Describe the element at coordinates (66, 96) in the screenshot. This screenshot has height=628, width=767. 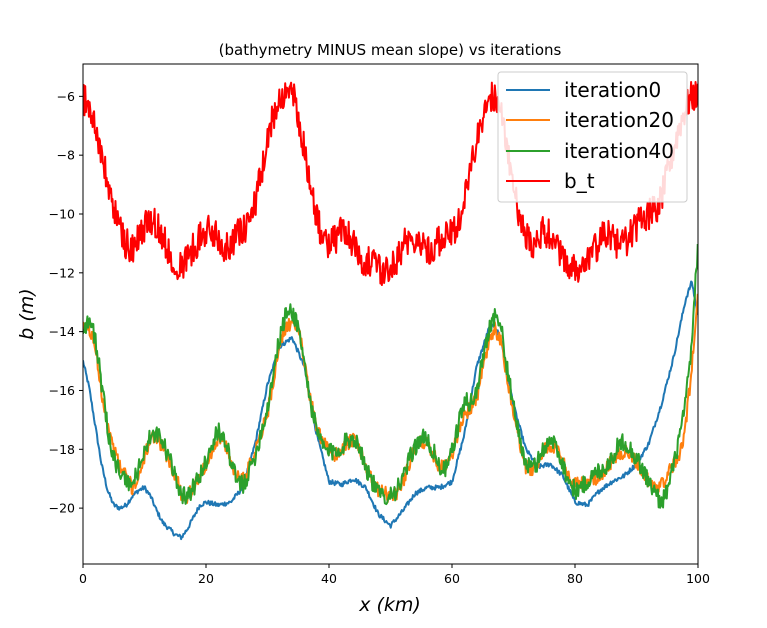
I see `y-tick-label: −6` at that location.